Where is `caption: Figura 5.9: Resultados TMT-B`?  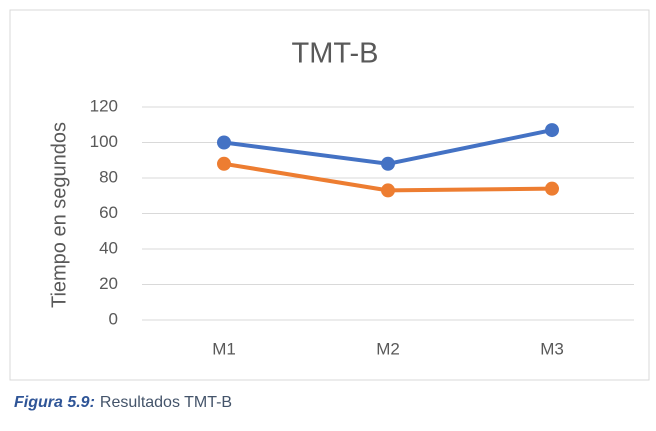
caption: Figura 5.9: Resultados TMT-B is located at coordinates (123, 402).